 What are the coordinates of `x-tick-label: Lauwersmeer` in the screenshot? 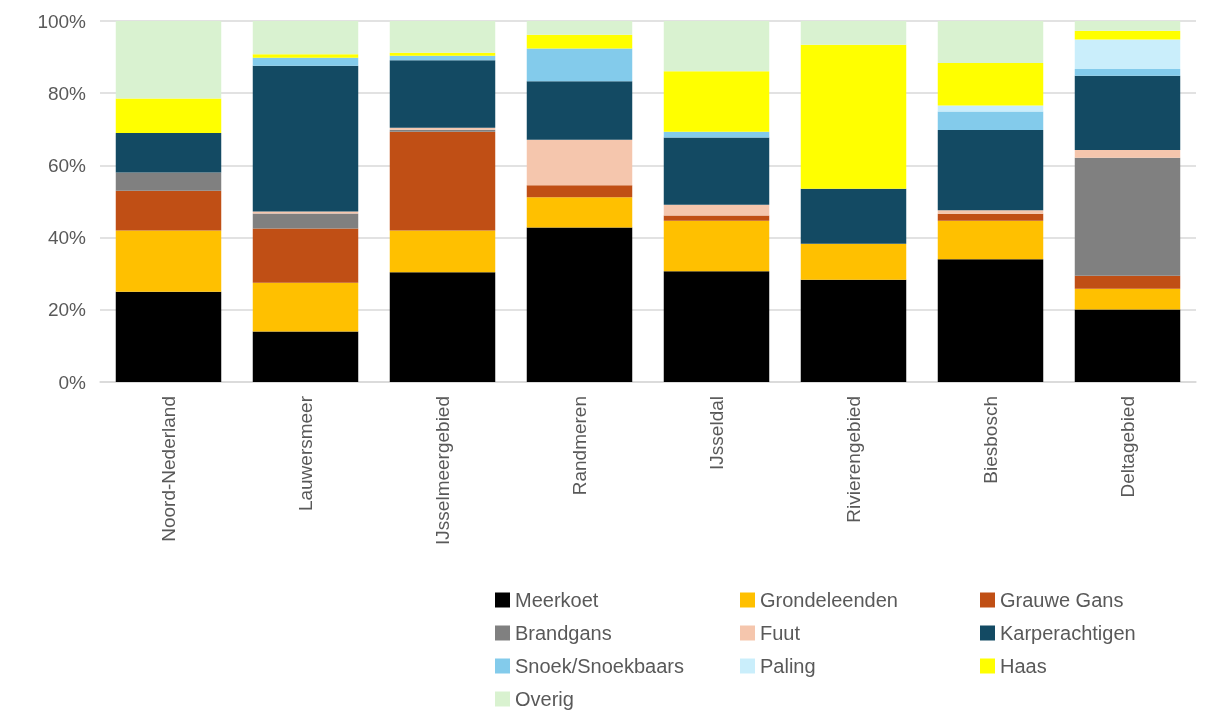 It's located at (305, 453).